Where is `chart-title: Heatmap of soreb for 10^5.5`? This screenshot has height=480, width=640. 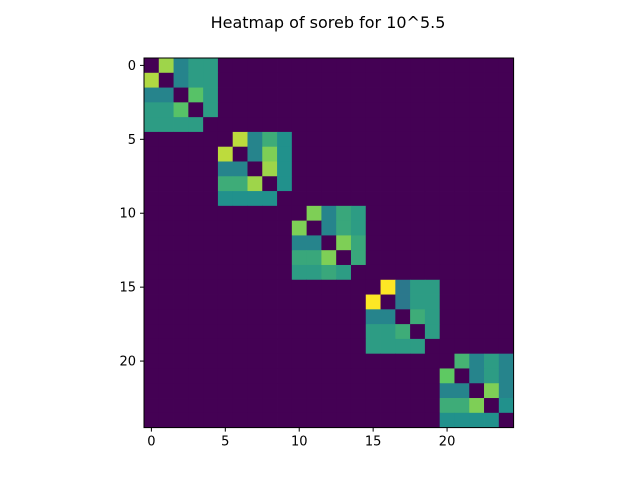
chart-title: Heatmap of soreb for 10^5.5 is located at coordinates (328, 22).